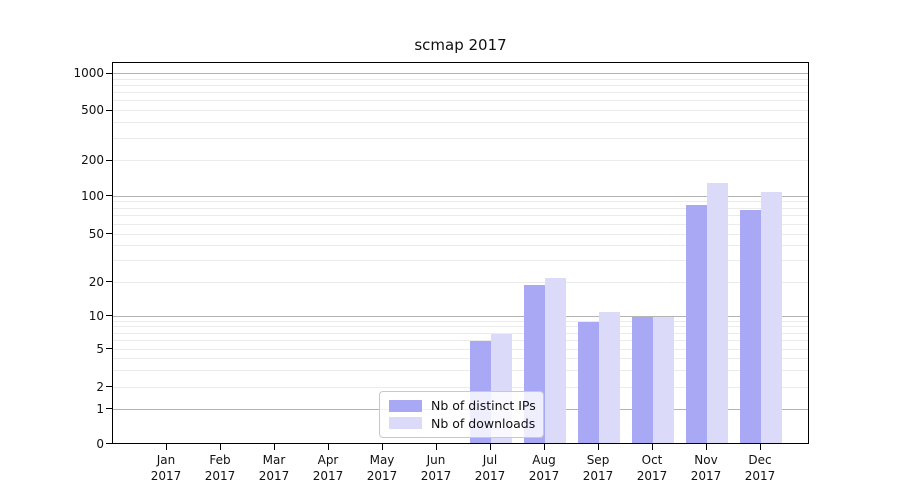 The image size is (900, 500). I want to click on bar-downloads-nov, so click(717, 313).